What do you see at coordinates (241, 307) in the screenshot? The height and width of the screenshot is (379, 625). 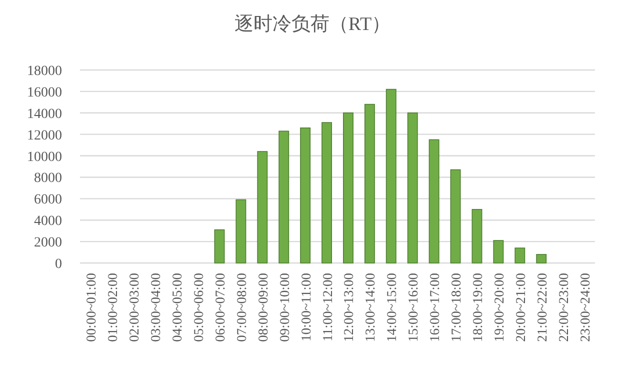 I see `x-tick-label: 07:00~08:00` at bounding box center [241, 307].